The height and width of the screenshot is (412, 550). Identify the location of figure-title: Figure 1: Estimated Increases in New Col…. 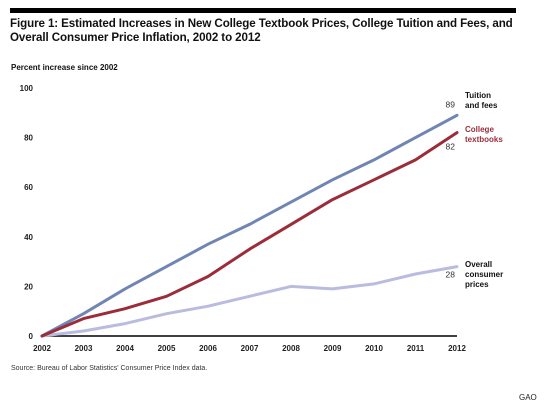
(261, 30).